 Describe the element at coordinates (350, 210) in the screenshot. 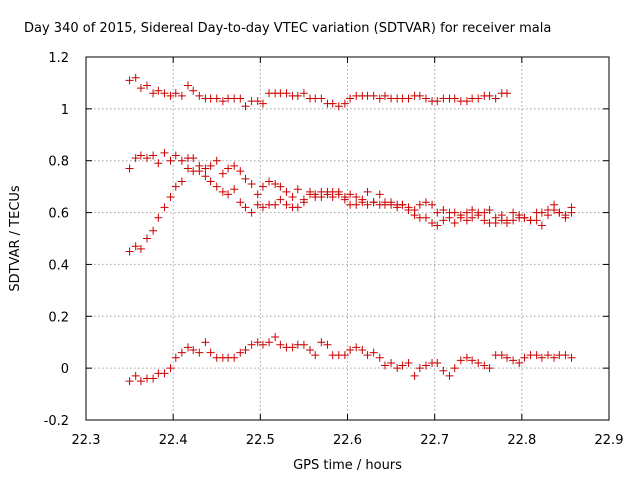

I see `series-middle-b` at that location.